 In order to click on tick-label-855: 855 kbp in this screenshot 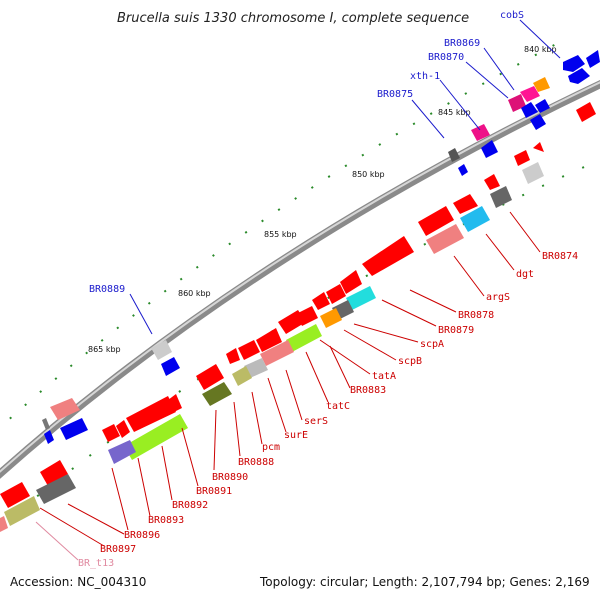, I will do `click(280, 234)`.